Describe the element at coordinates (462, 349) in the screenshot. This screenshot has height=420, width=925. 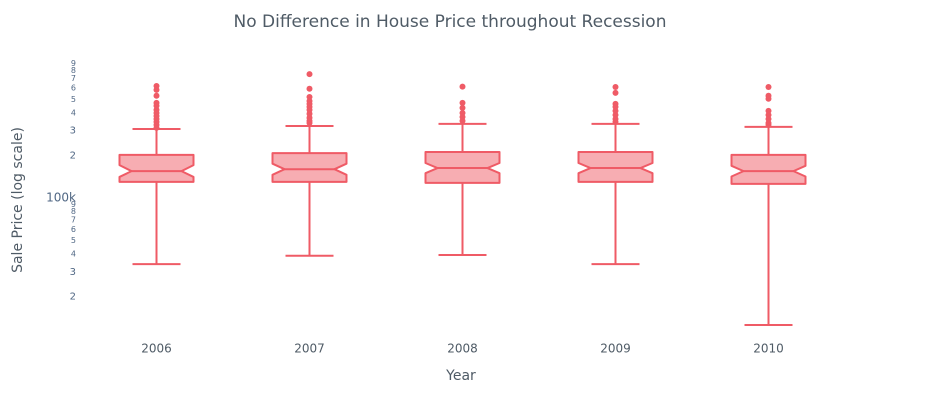
I see `x-tick-label: 2008` at that location.